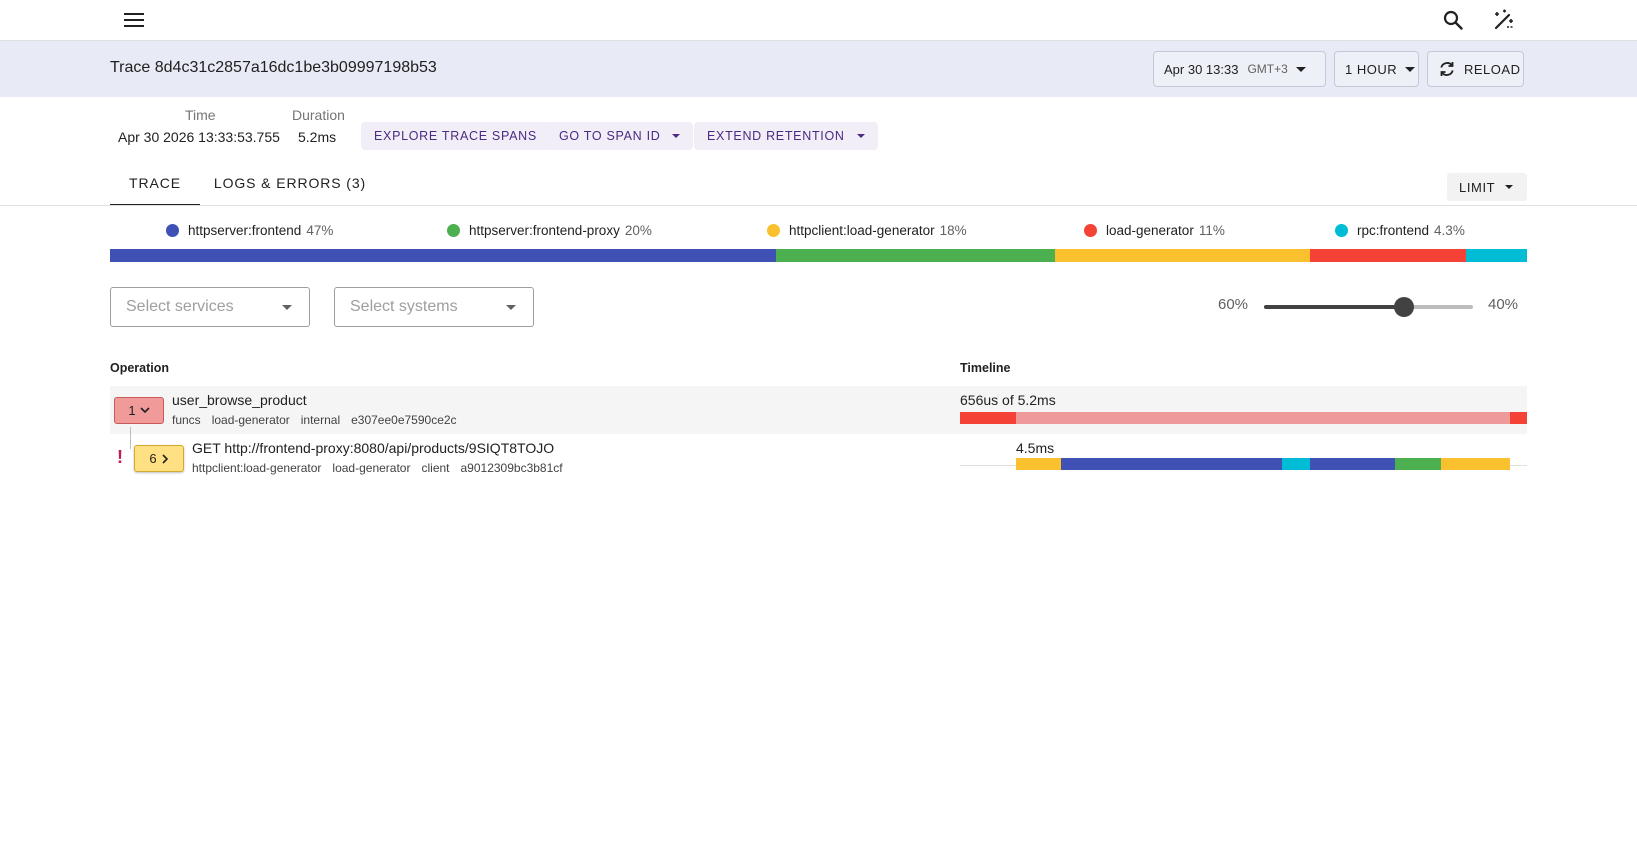  I want to click on explore-trace-spans-button: EXPLORE TRACE SPANS, so click(455, 136).